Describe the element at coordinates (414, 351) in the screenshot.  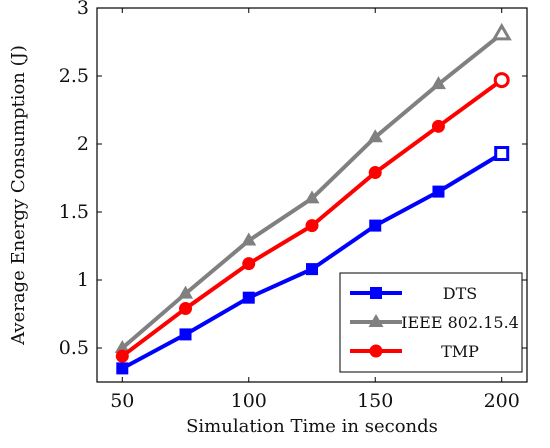
I see `legend-item-tmp: TMP` at that location.